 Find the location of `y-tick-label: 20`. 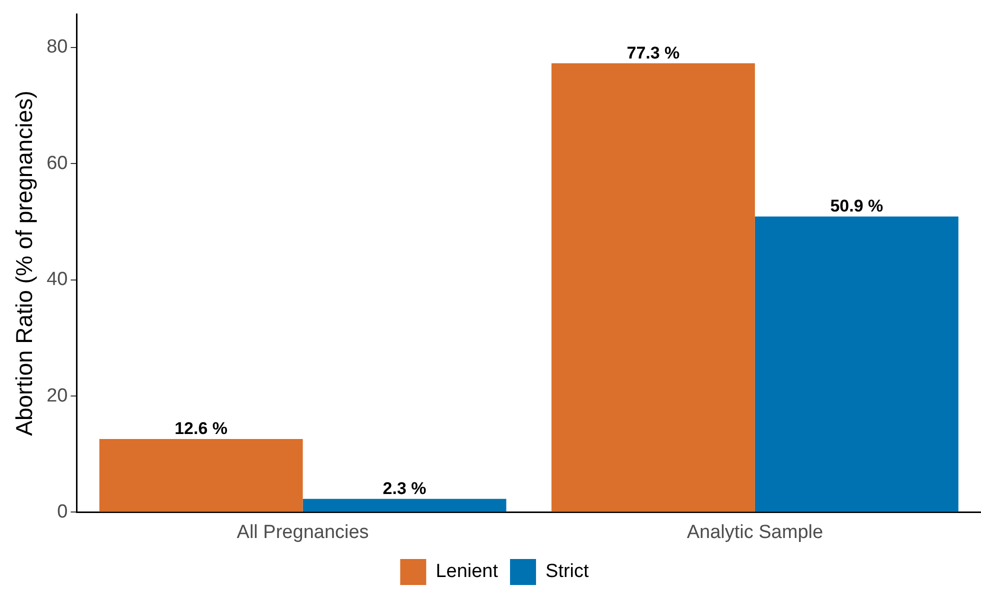

y-tick-label: 20 is located at coordinates (57, 395).